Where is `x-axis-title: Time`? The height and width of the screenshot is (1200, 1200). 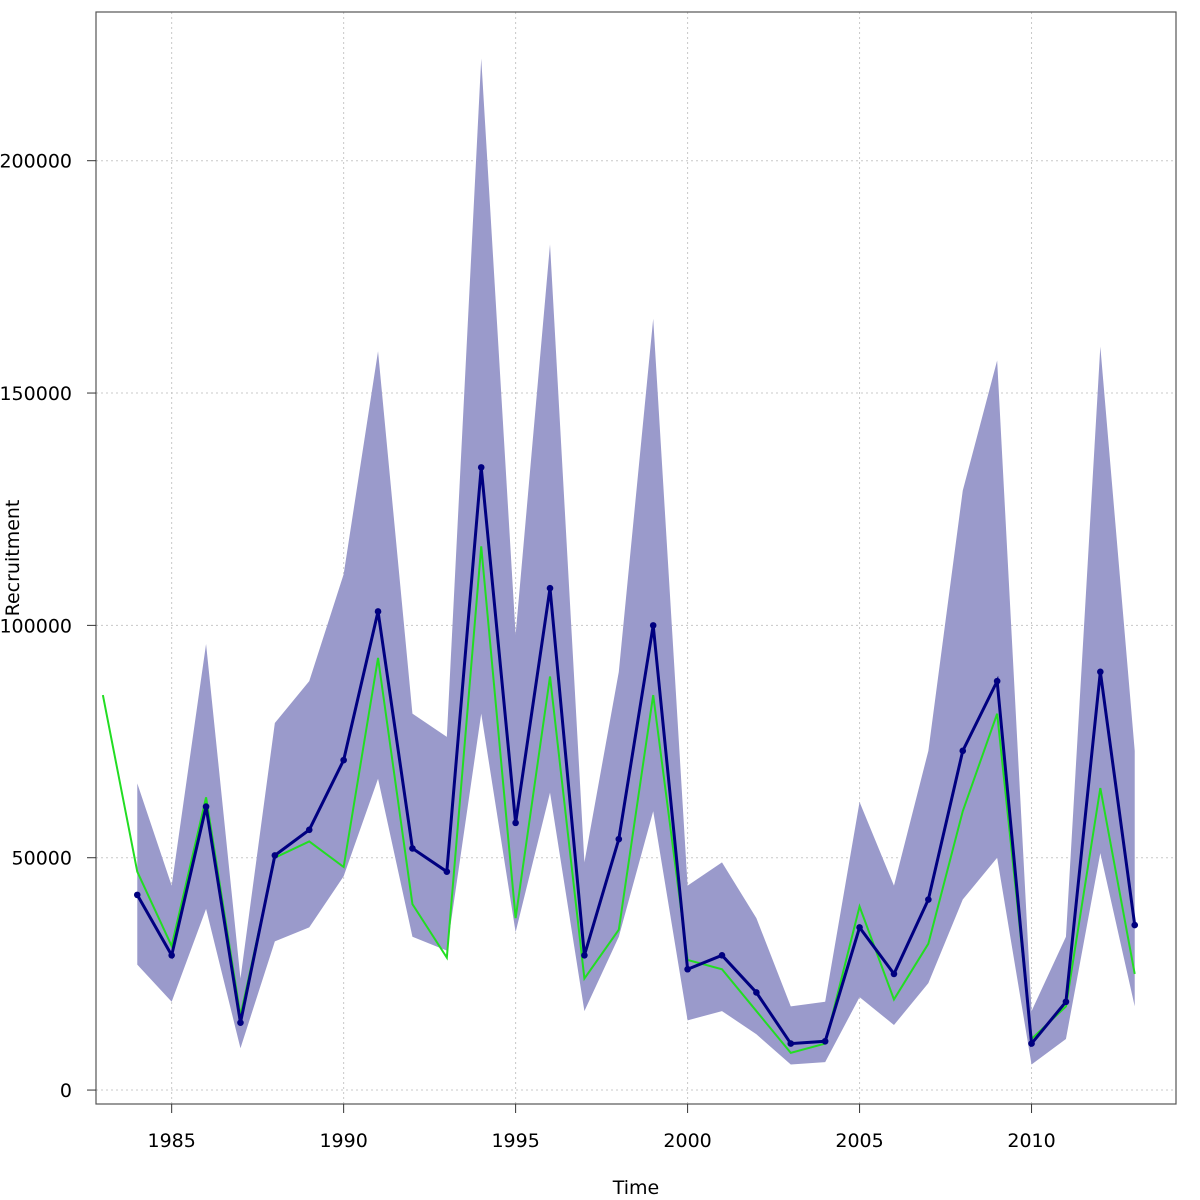 x-axis-title: Time is located at coordinates (636, 1188).